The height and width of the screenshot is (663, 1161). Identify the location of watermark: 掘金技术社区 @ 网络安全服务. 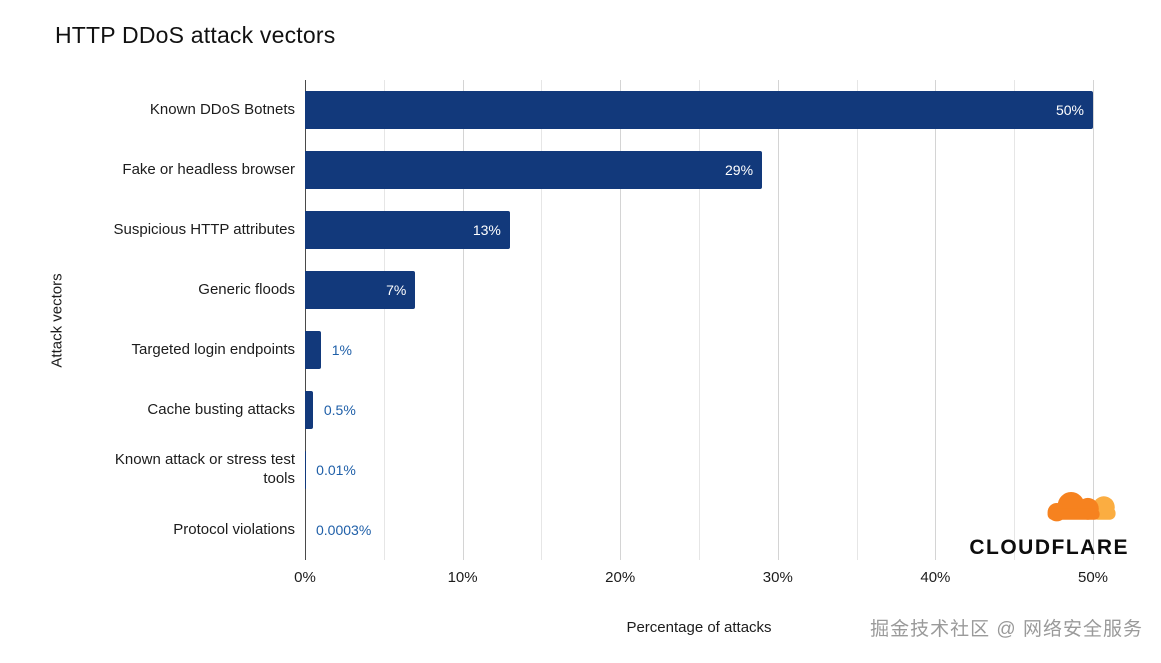
(1006, 629).